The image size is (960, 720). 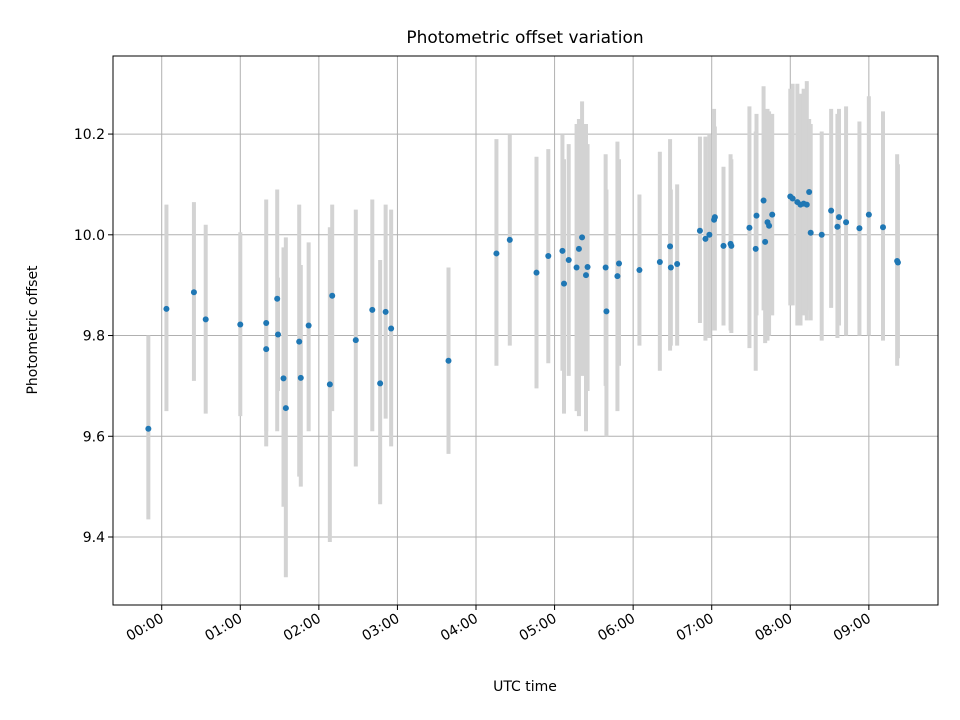 What do you see at coordinates (524, 38) in the screenshot?
I see `chart-title: Photometric offset variation` at bounding box center [524, 38].